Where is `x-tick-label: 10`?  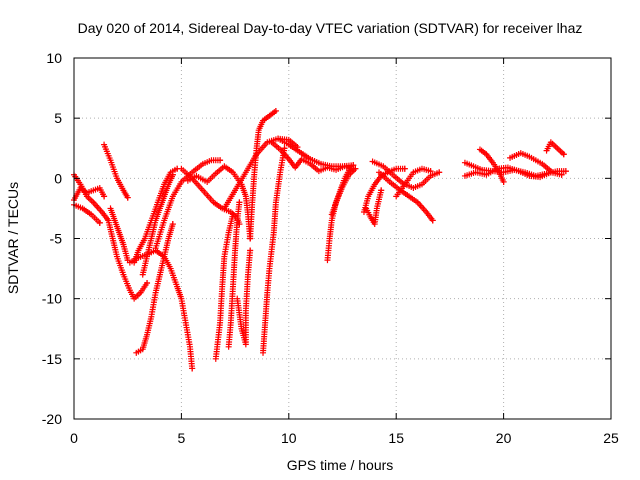 x-tick-label: 10 is located at coordinates (289, 438).